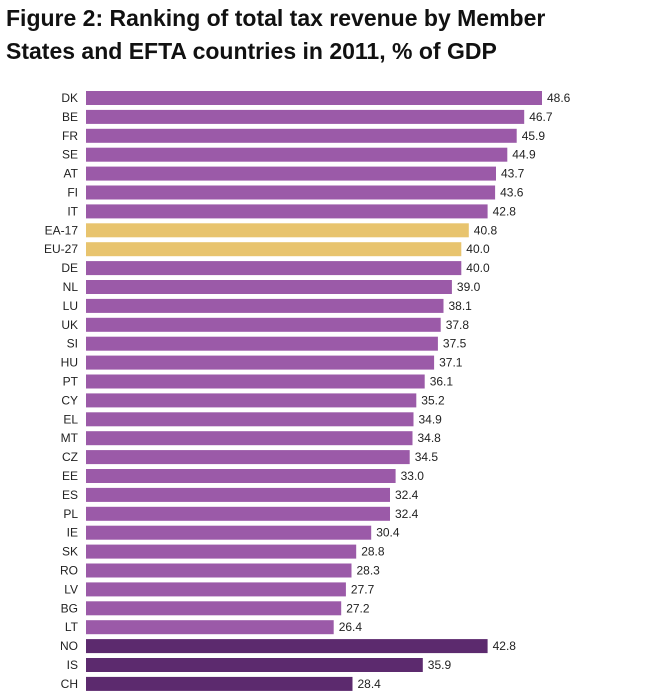 This screenshot has height=700, width=650. Describe the element at coordinates (524, 155) in the screenshot. I see `value-label-se: 44.9` at that location.